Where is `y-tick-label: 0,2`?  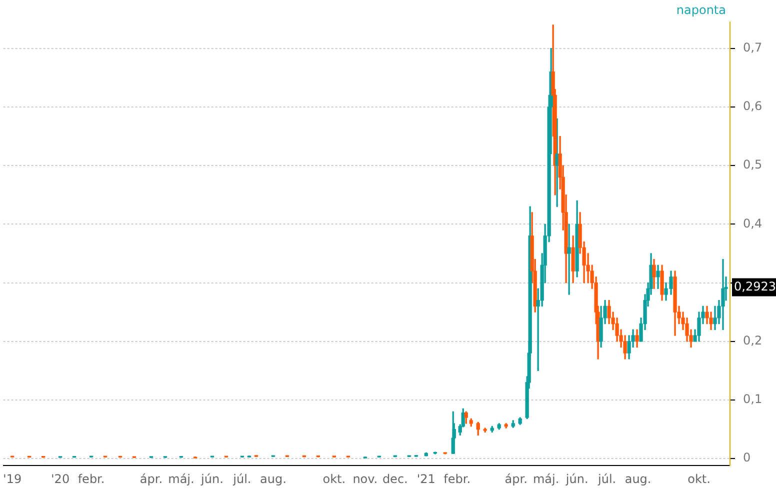 y-tick-label: 0,2 is located at coordinates (752, 340).